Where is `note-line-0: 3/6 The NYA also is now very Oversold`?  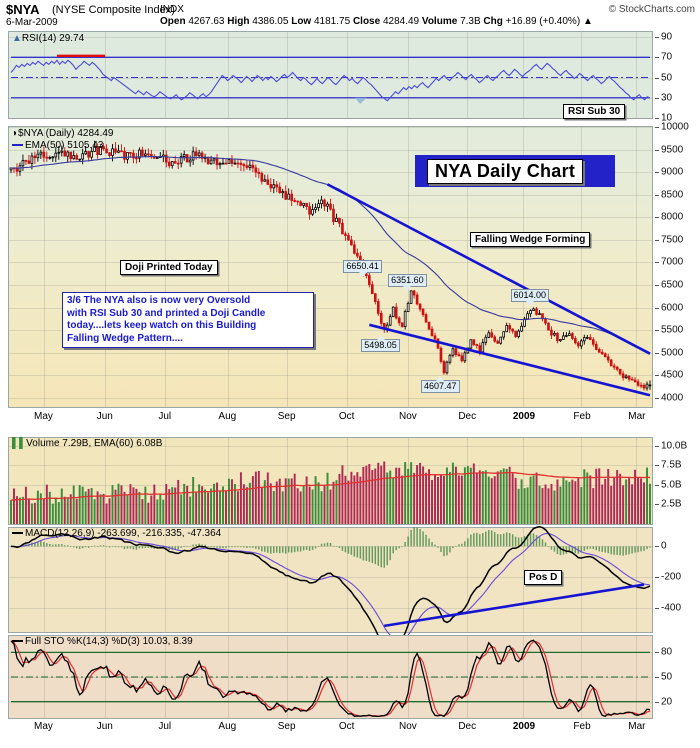 note-line-0: 3/6 The NYA also is now very Oversold is located at coordinates (159, 300).